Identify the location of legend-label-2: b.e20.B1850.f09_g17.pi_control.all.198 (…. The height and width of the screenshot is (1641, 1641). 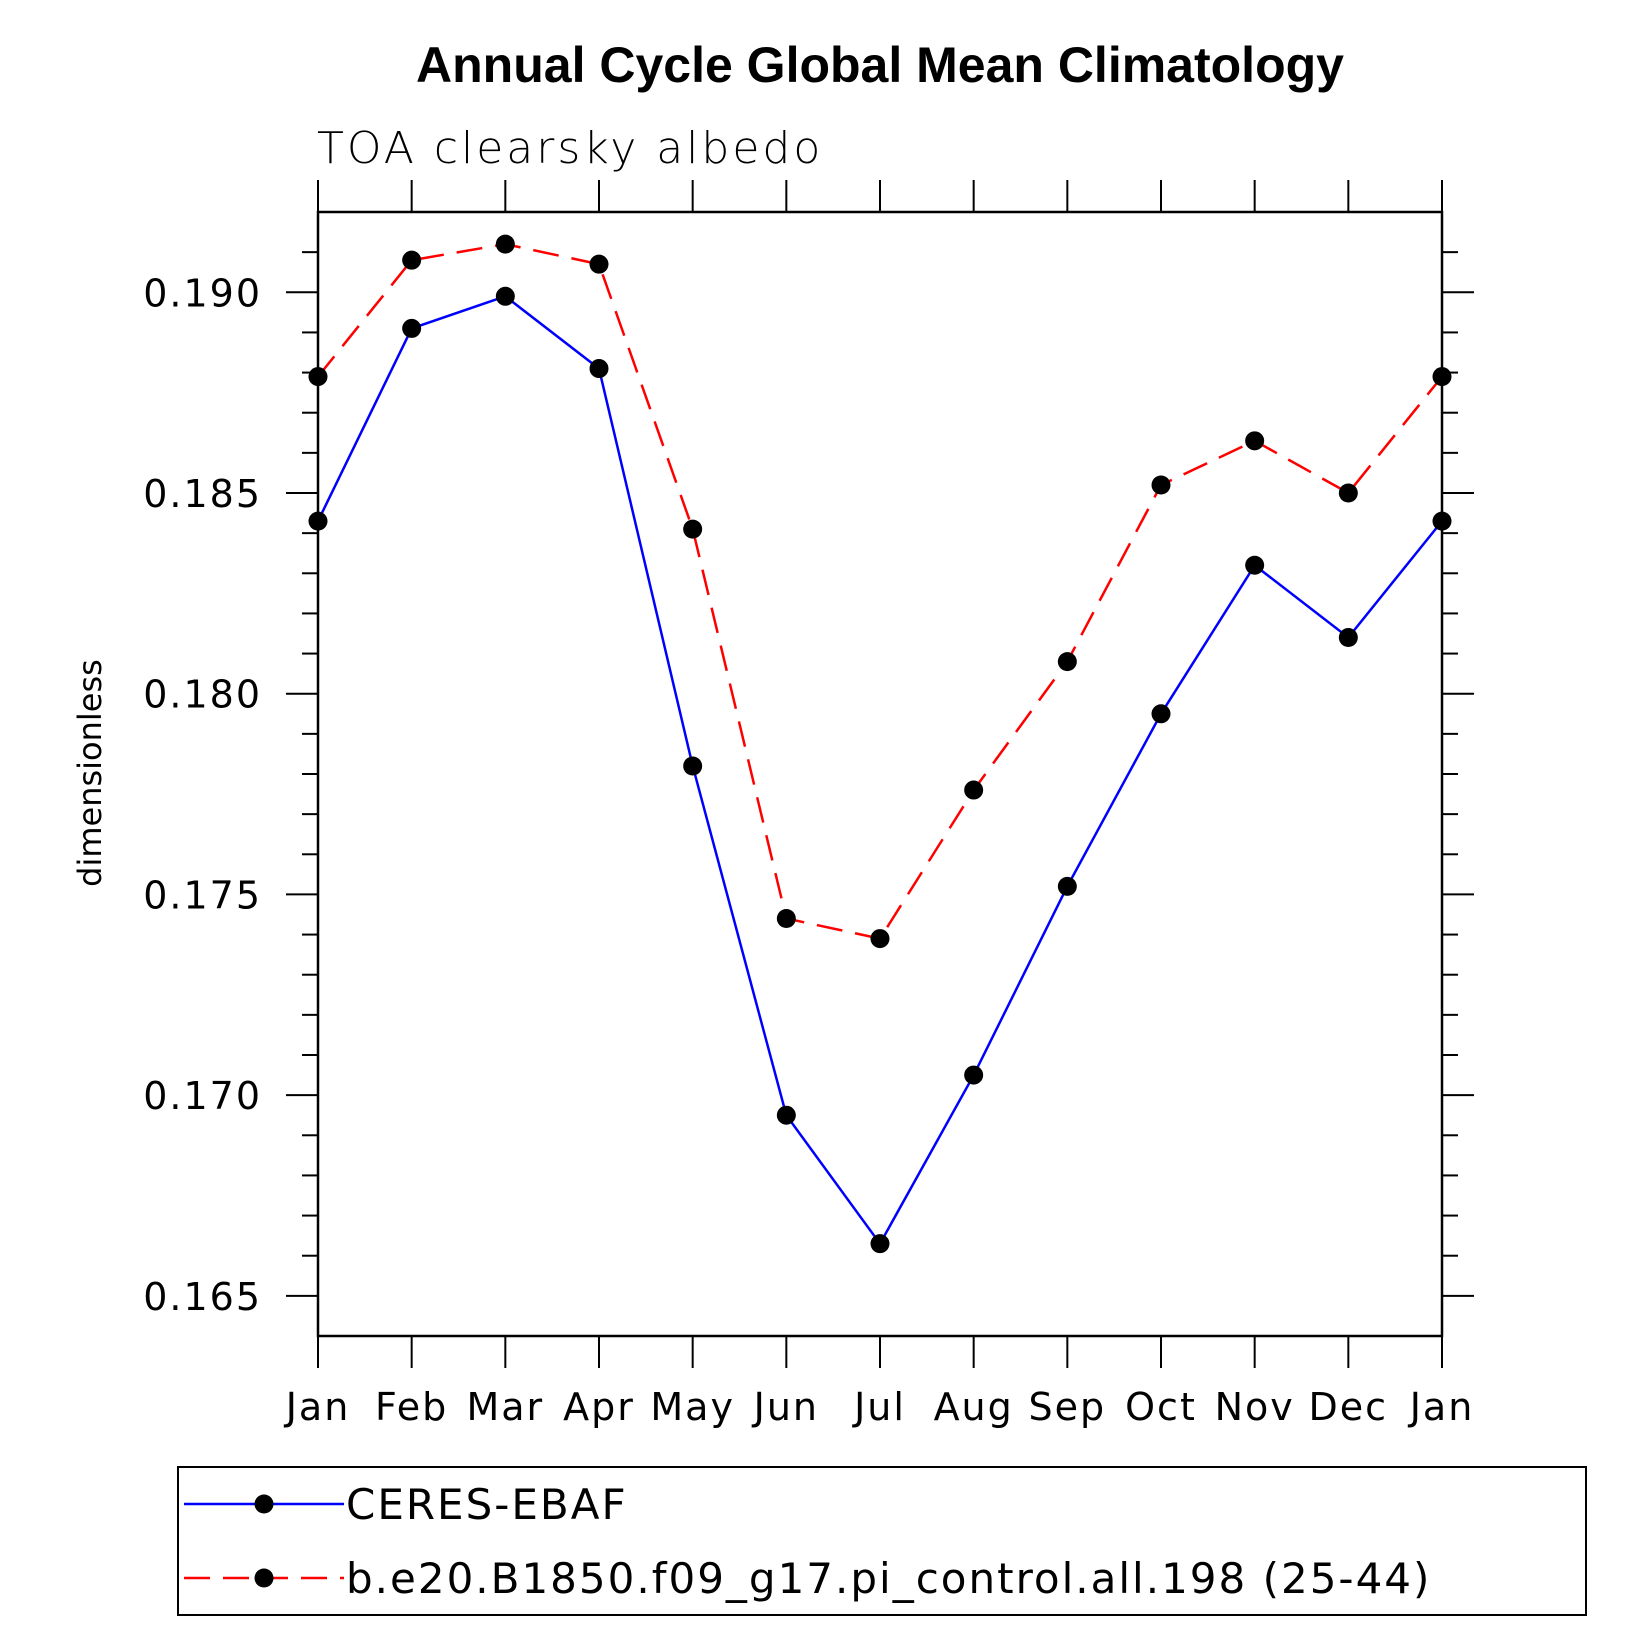
(888, 1578).